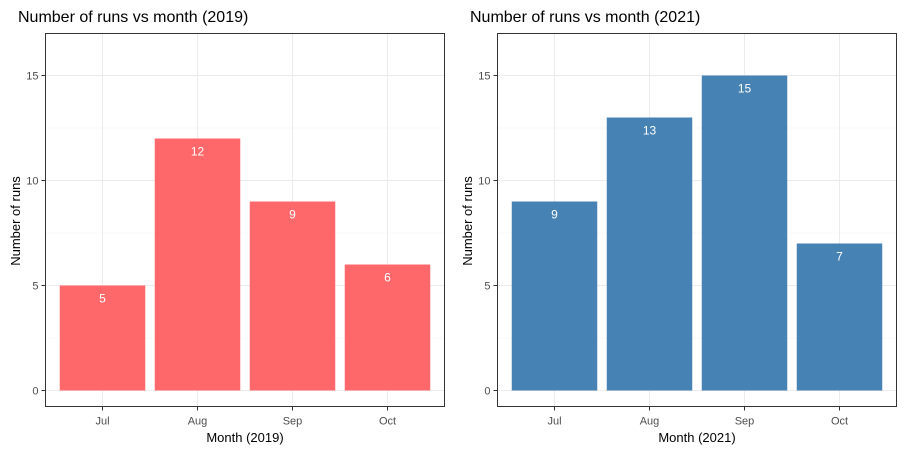 Image resolution: width=904 pixels, height=452 pixels. What do you see at coordinates (198, 152) in the screenshot?
I see `data-label: 12` at bounding box center [198, 152].